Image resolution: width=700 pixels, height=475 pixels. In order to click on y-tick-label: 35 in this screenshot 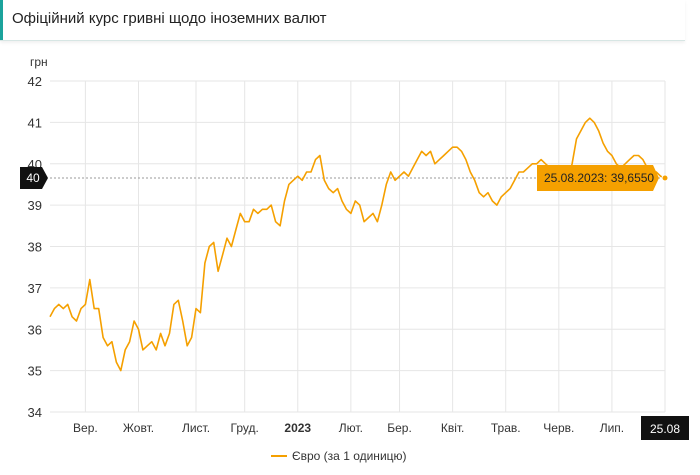, I will do `click(35, 371)`.